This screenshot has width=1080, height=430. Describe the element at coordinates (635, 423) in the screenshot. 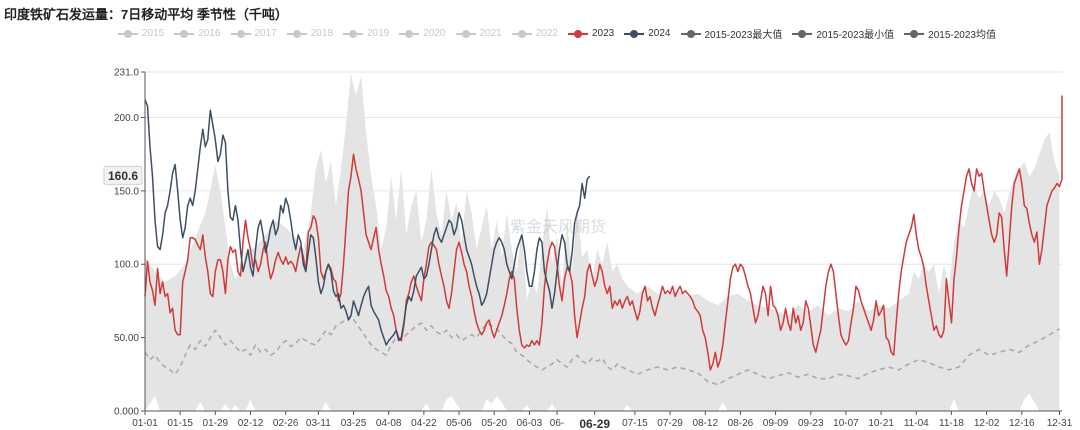

I see `x-tick-label: 07-15` at that location.